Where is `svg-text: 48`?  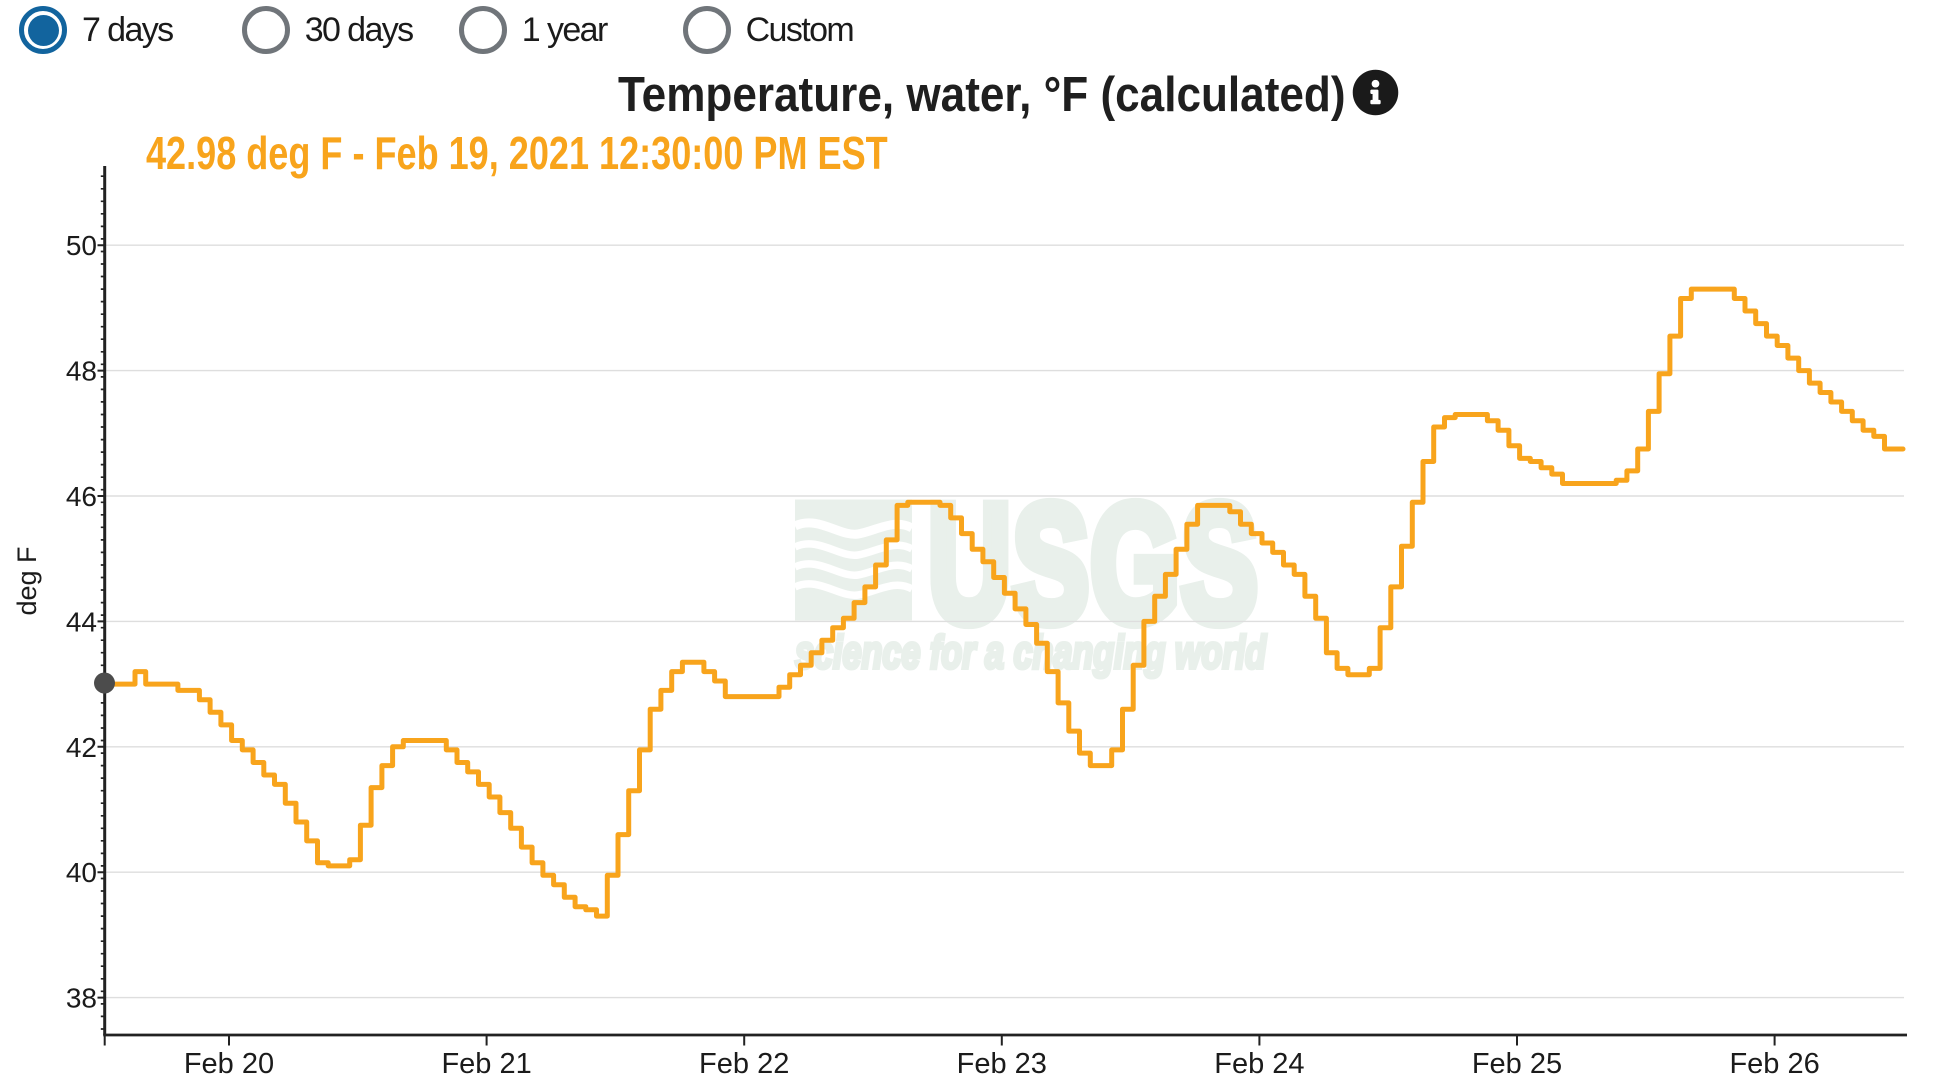 svg-text: 48 is located at coordinates (81, 371).